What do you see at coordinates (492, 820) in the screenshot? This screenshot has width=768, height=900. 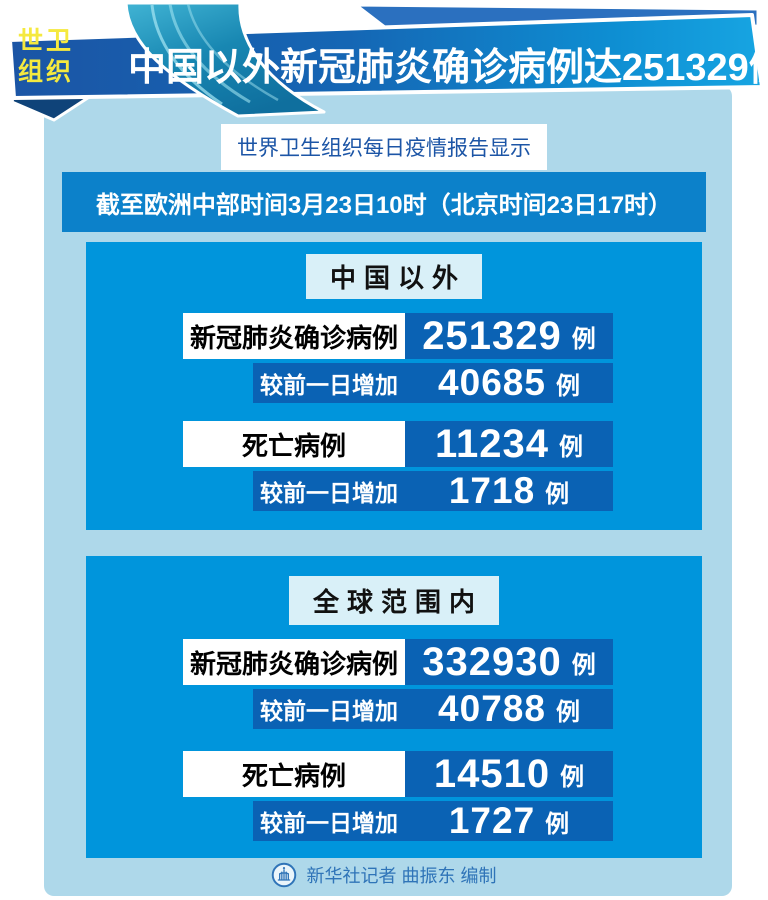 I see `delta-number: 1727` at bounding box center [492, 820].